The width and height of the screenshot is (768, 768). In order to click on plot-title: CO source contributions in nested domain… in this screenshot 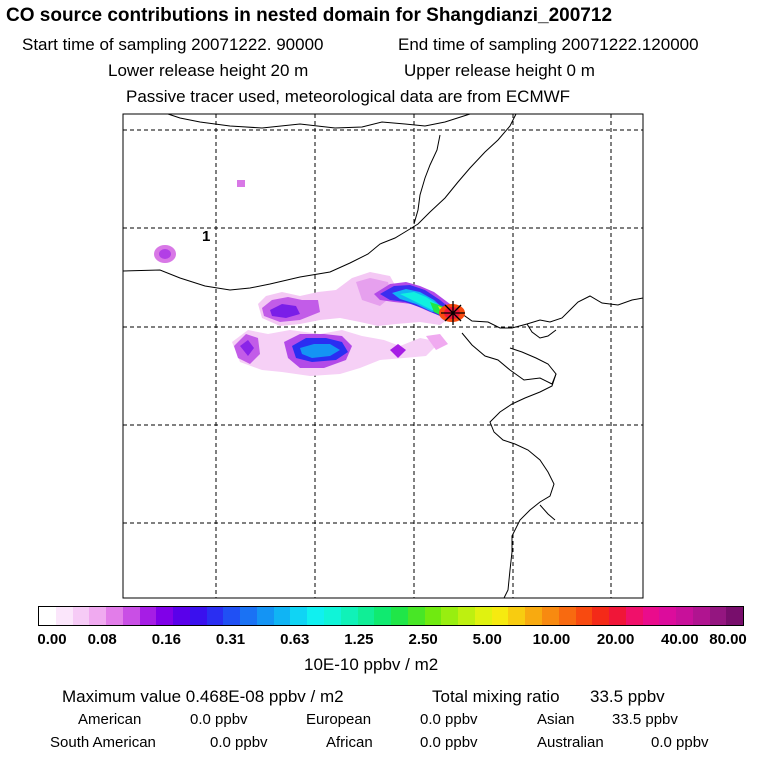, I will do `click(309, 15)`.